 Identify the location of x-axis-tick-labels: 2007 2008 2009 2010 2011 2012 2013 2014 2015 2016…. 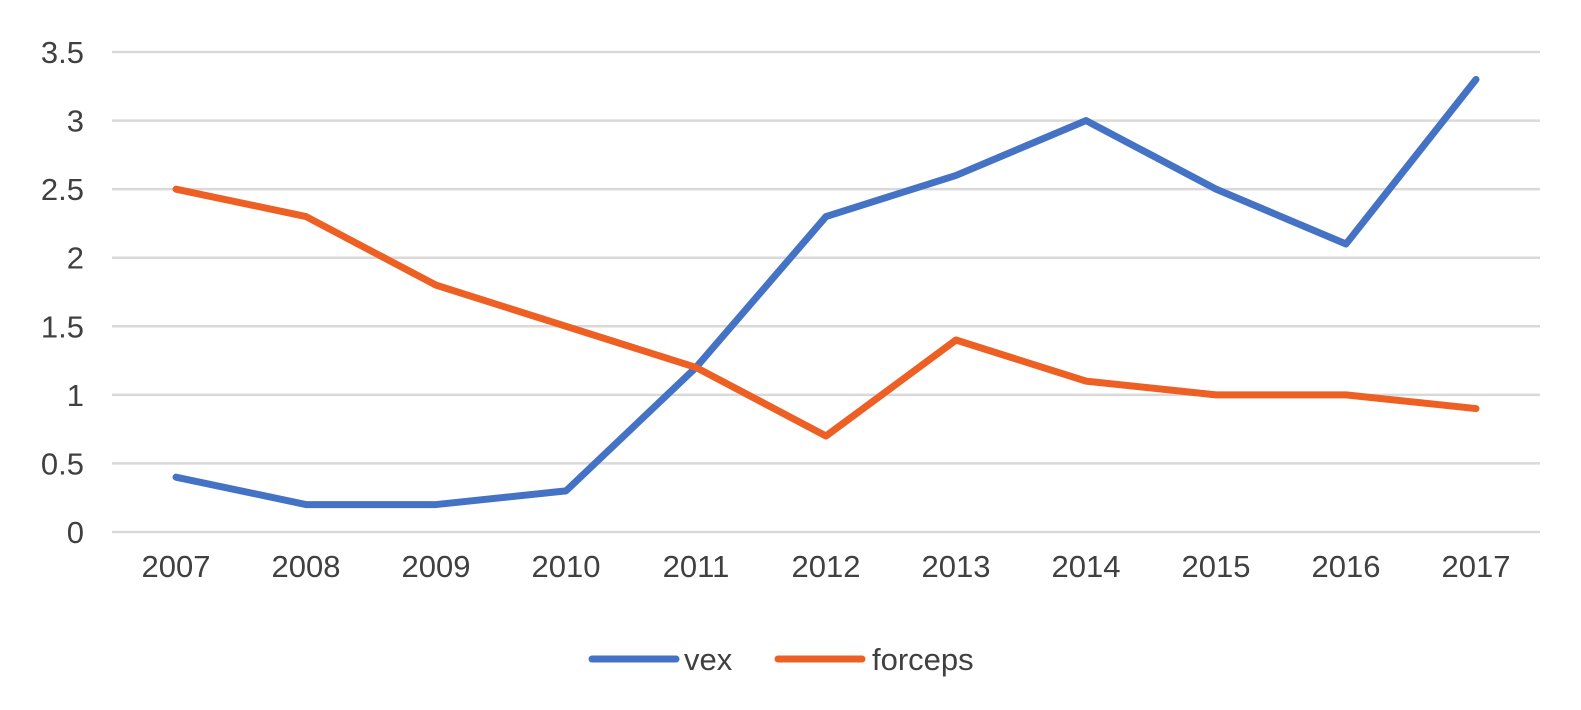
(826, 566).